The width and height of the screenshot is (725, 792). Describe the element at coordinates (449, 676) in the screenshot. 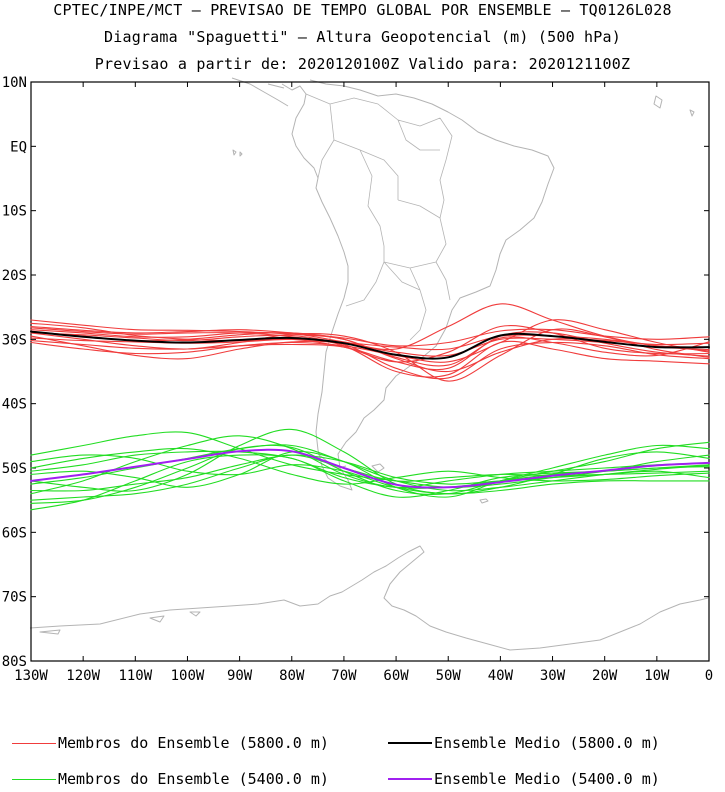

I see `x-tick-label: 50W` at that location.